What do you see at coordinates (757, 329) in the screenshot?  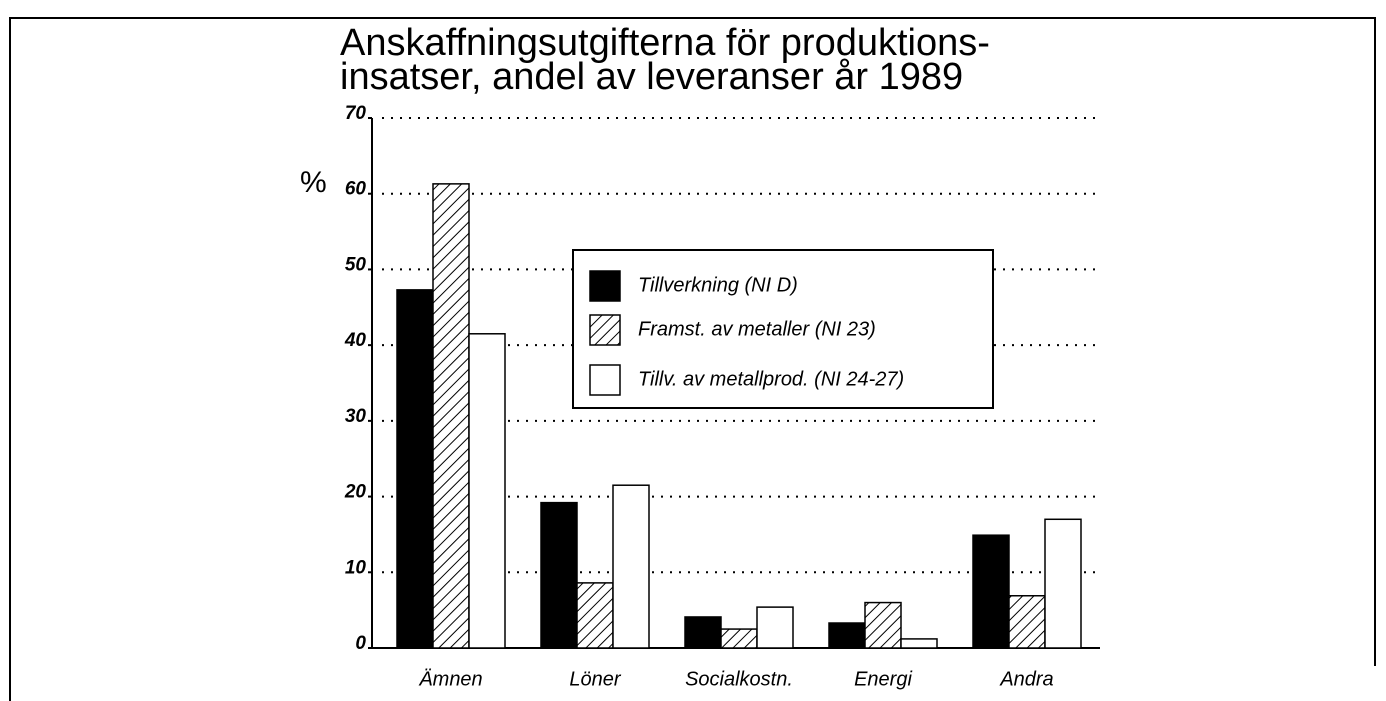 I see `legend-label: Framst. av metaller (NI 23)` at bounding box center [757, 329].